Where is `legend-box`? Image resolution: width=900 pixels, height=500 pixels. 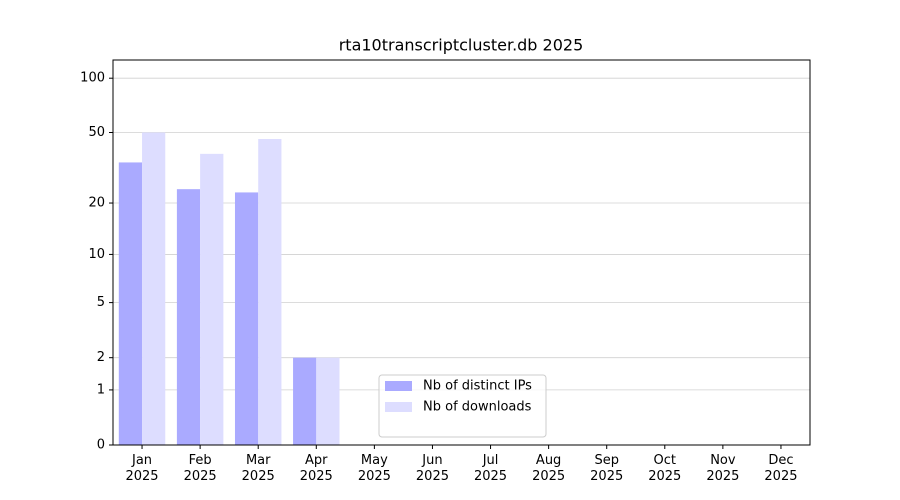
legend-box is located at coordinates (462, 406).